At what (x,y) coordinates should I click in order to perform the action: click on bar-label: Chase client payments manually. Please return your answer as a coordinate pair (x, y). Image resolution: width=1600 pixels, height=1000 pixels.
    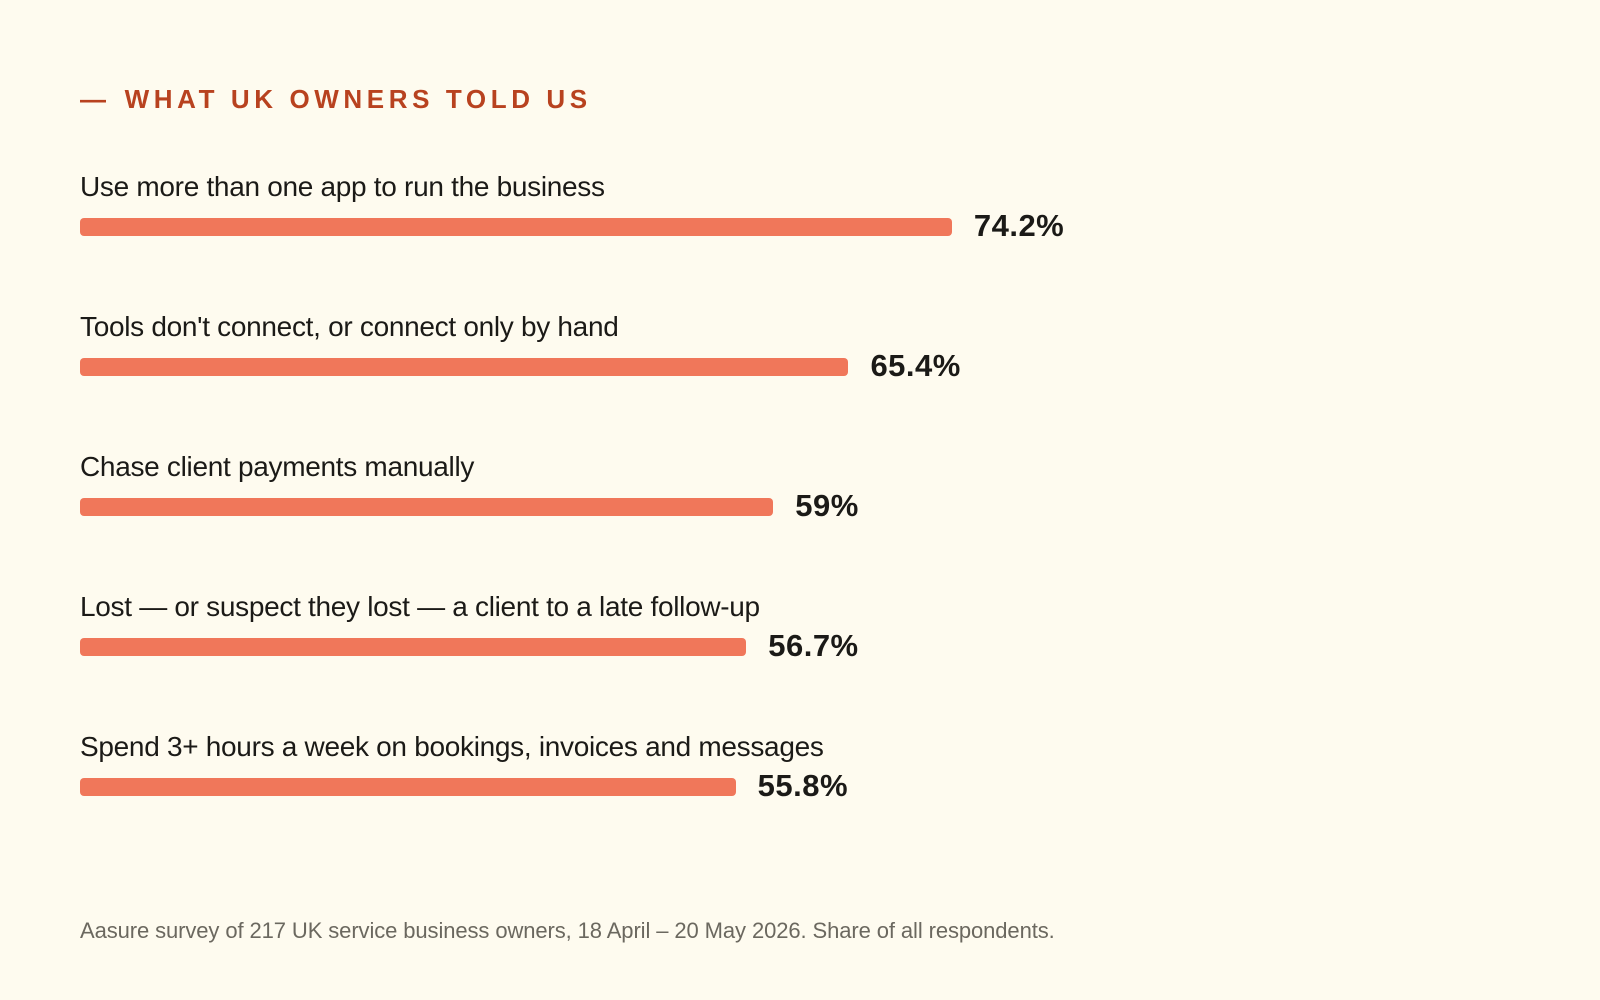
    Looking at the image, I should click on (277, 466).